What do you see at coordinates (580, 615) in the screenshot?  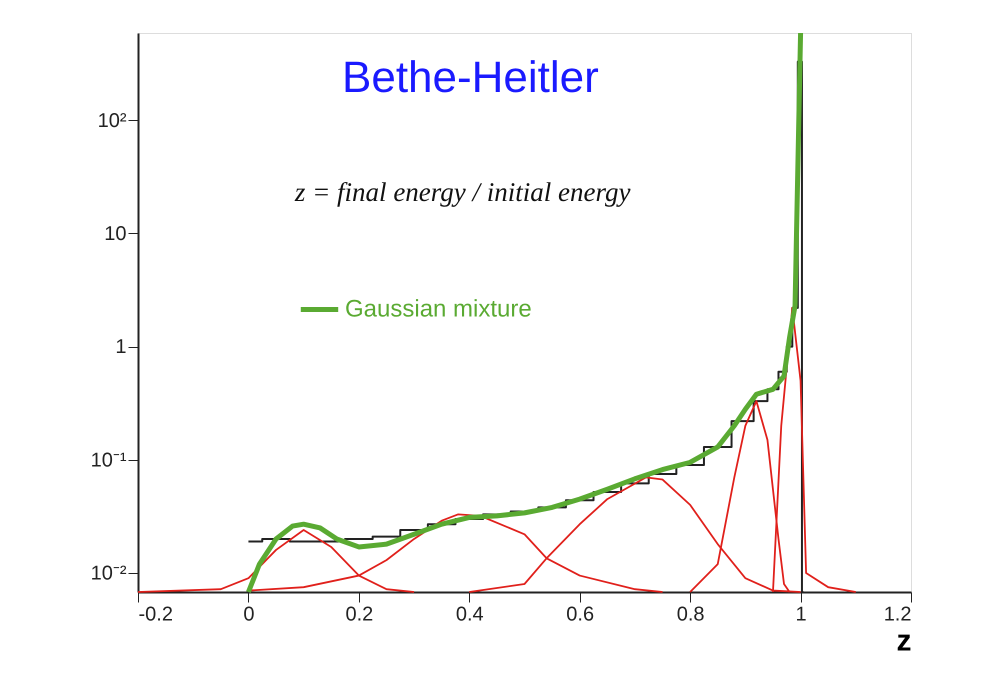 I see `x-tick-label: 0.6` at bounding box center [580, 615].